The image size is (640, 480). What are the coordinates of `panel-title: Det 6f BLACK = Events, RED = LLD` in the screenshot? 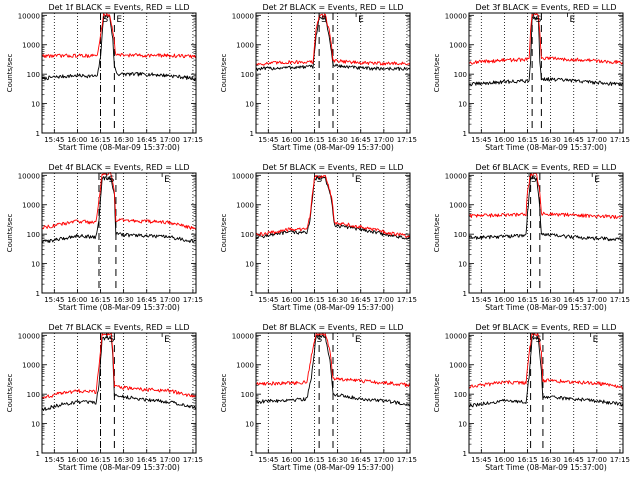 It's located at (545, 167).